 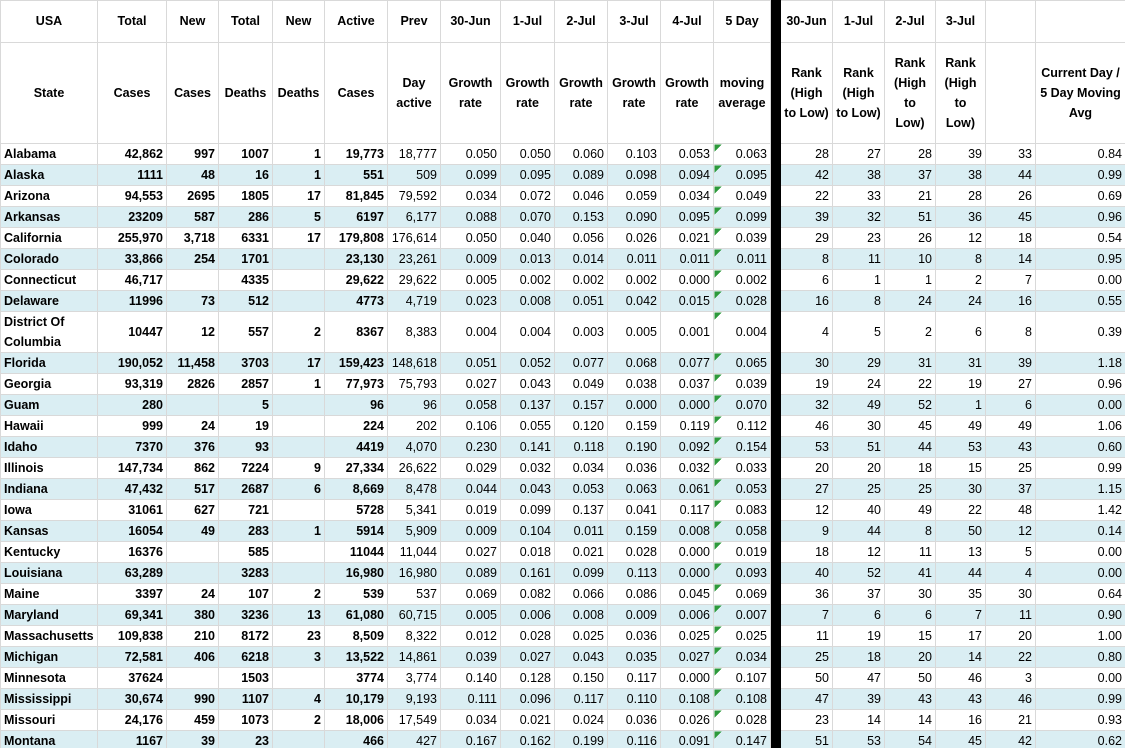 I want to click on cell: 46,717, so click(x=132, y=280).